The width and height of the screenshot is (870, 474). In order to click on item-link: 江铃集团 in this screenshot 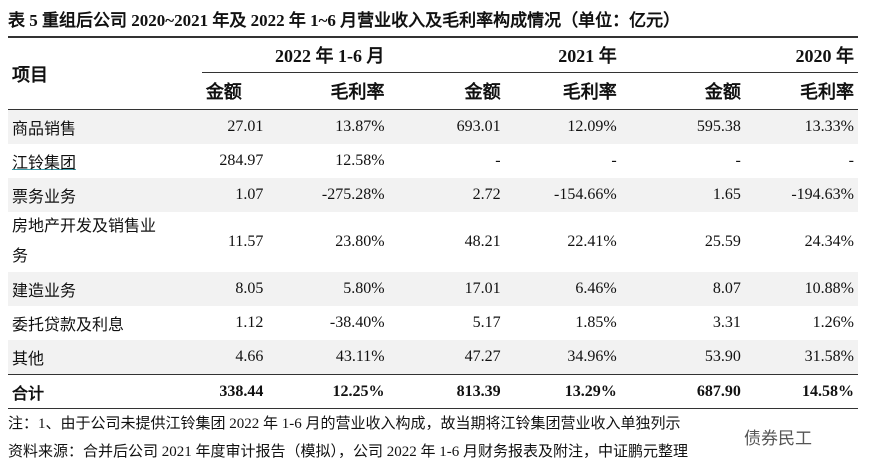, I will do `click(44, 163)`.